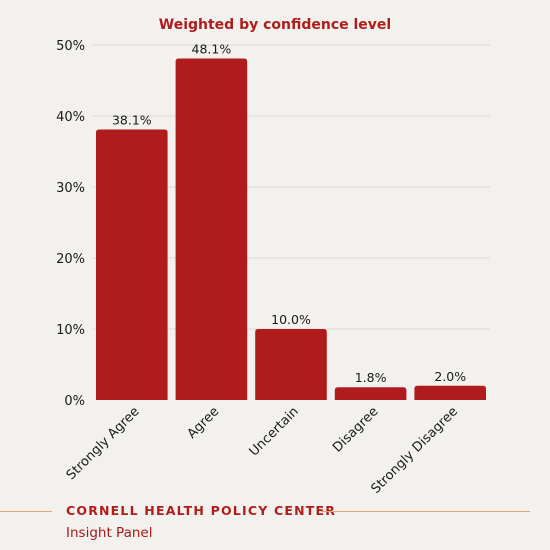  Describe the element at coordinates (450, 376) in the screenshot. I see `data-label: 2.0%` at that location.